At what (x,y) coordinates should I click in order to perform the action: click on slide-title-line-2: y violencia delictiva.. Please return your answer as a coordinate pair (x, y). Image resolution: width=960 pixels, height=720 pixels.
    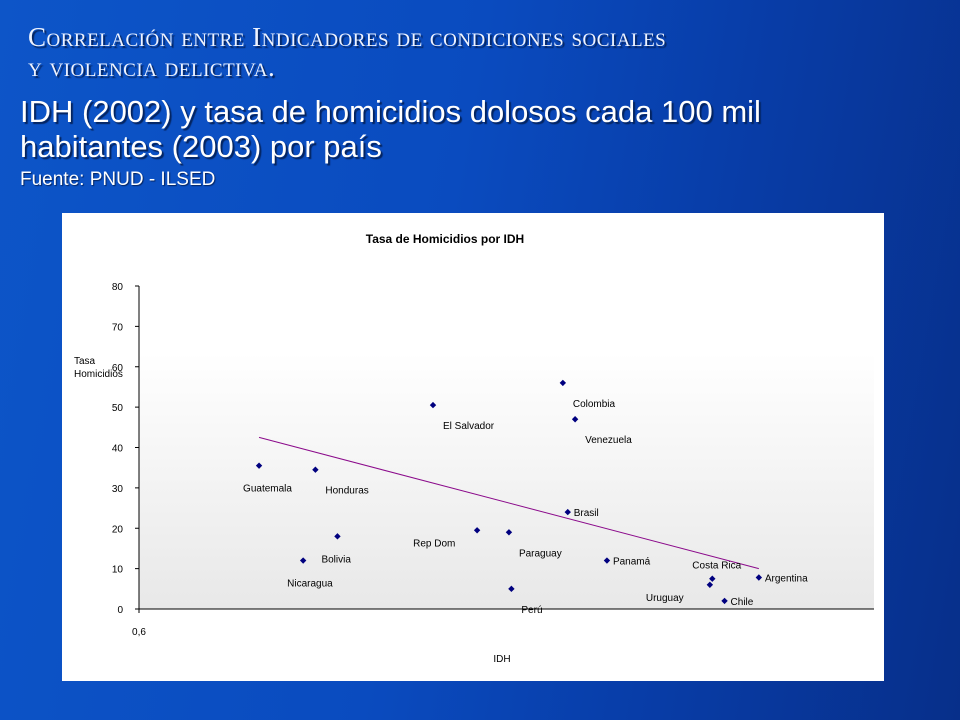
    Looking at the image, I should click on (152, 67).